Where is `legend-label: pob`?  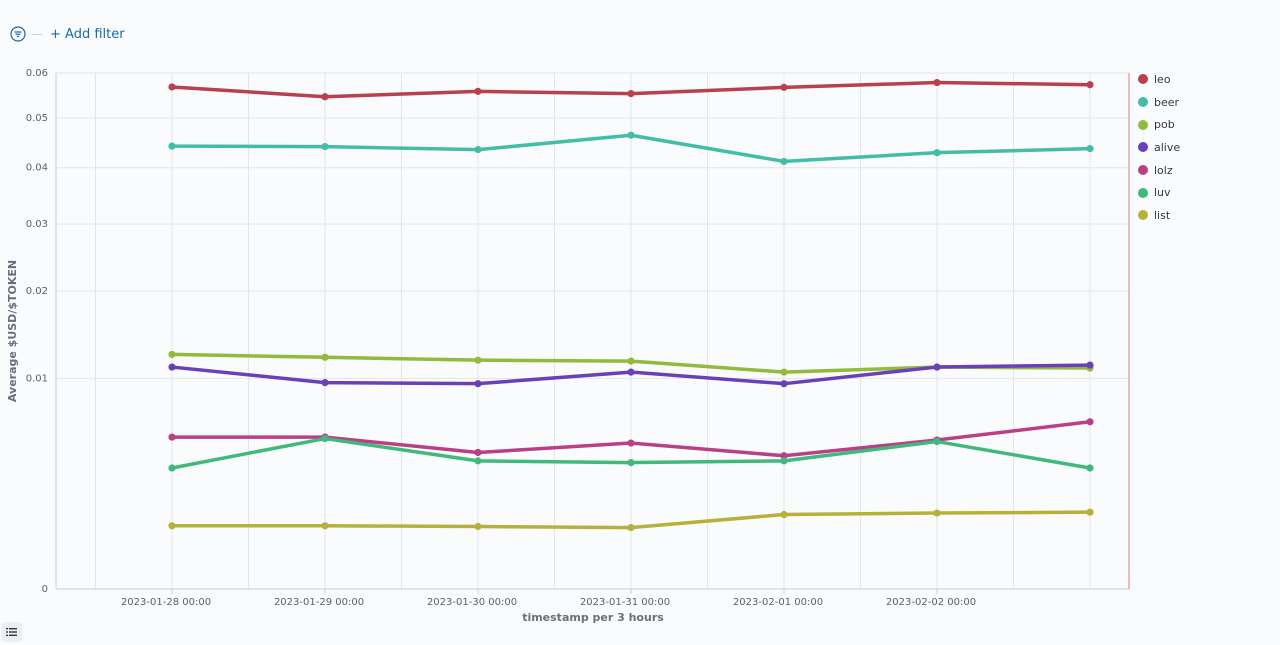
legend-label: pob is located at coordinates (1164, 125).